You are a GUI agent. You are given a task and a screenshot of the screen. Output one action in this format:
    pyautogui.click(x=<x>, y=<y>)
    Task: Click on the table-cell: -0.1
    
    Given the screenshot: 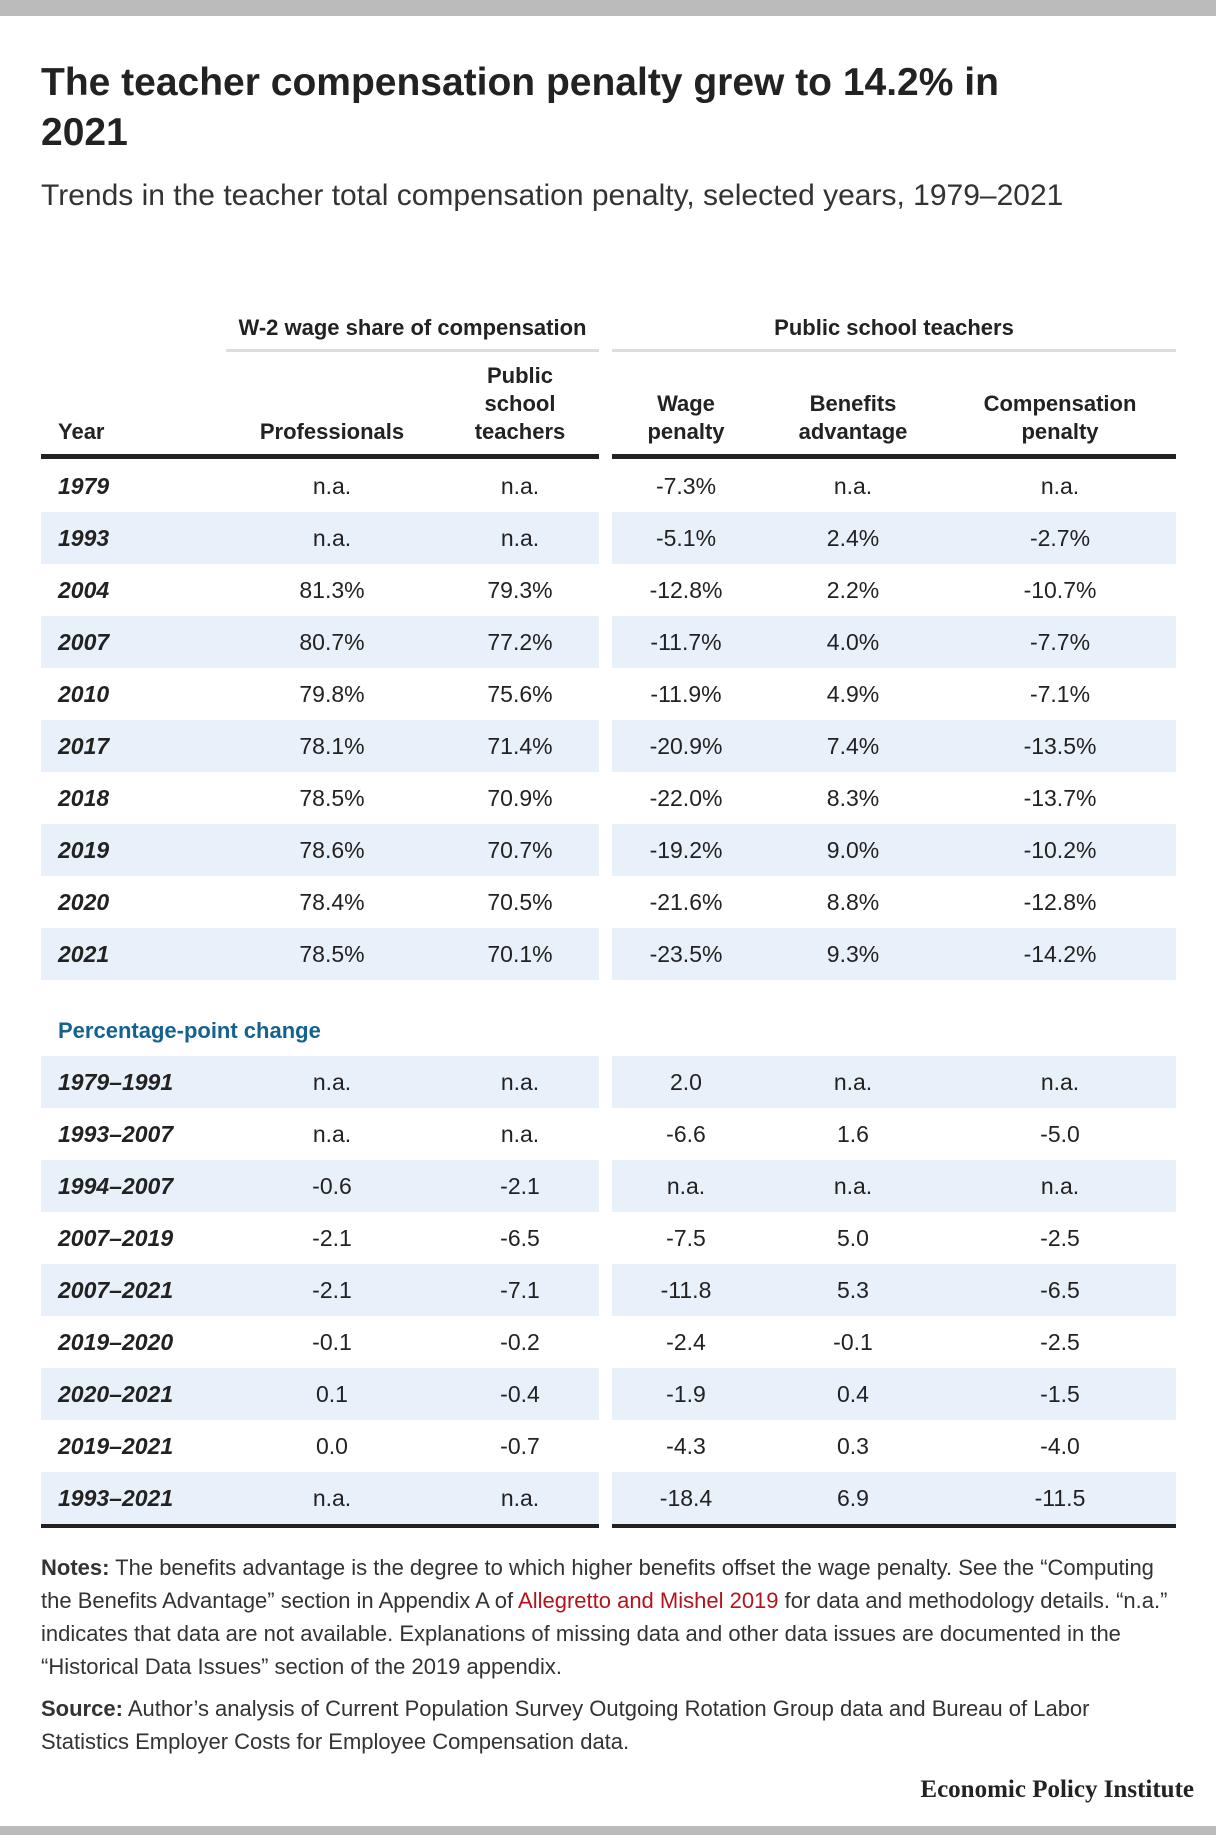 What is the action you would take?
    pyautogui.click(x=853, y=1341)
    